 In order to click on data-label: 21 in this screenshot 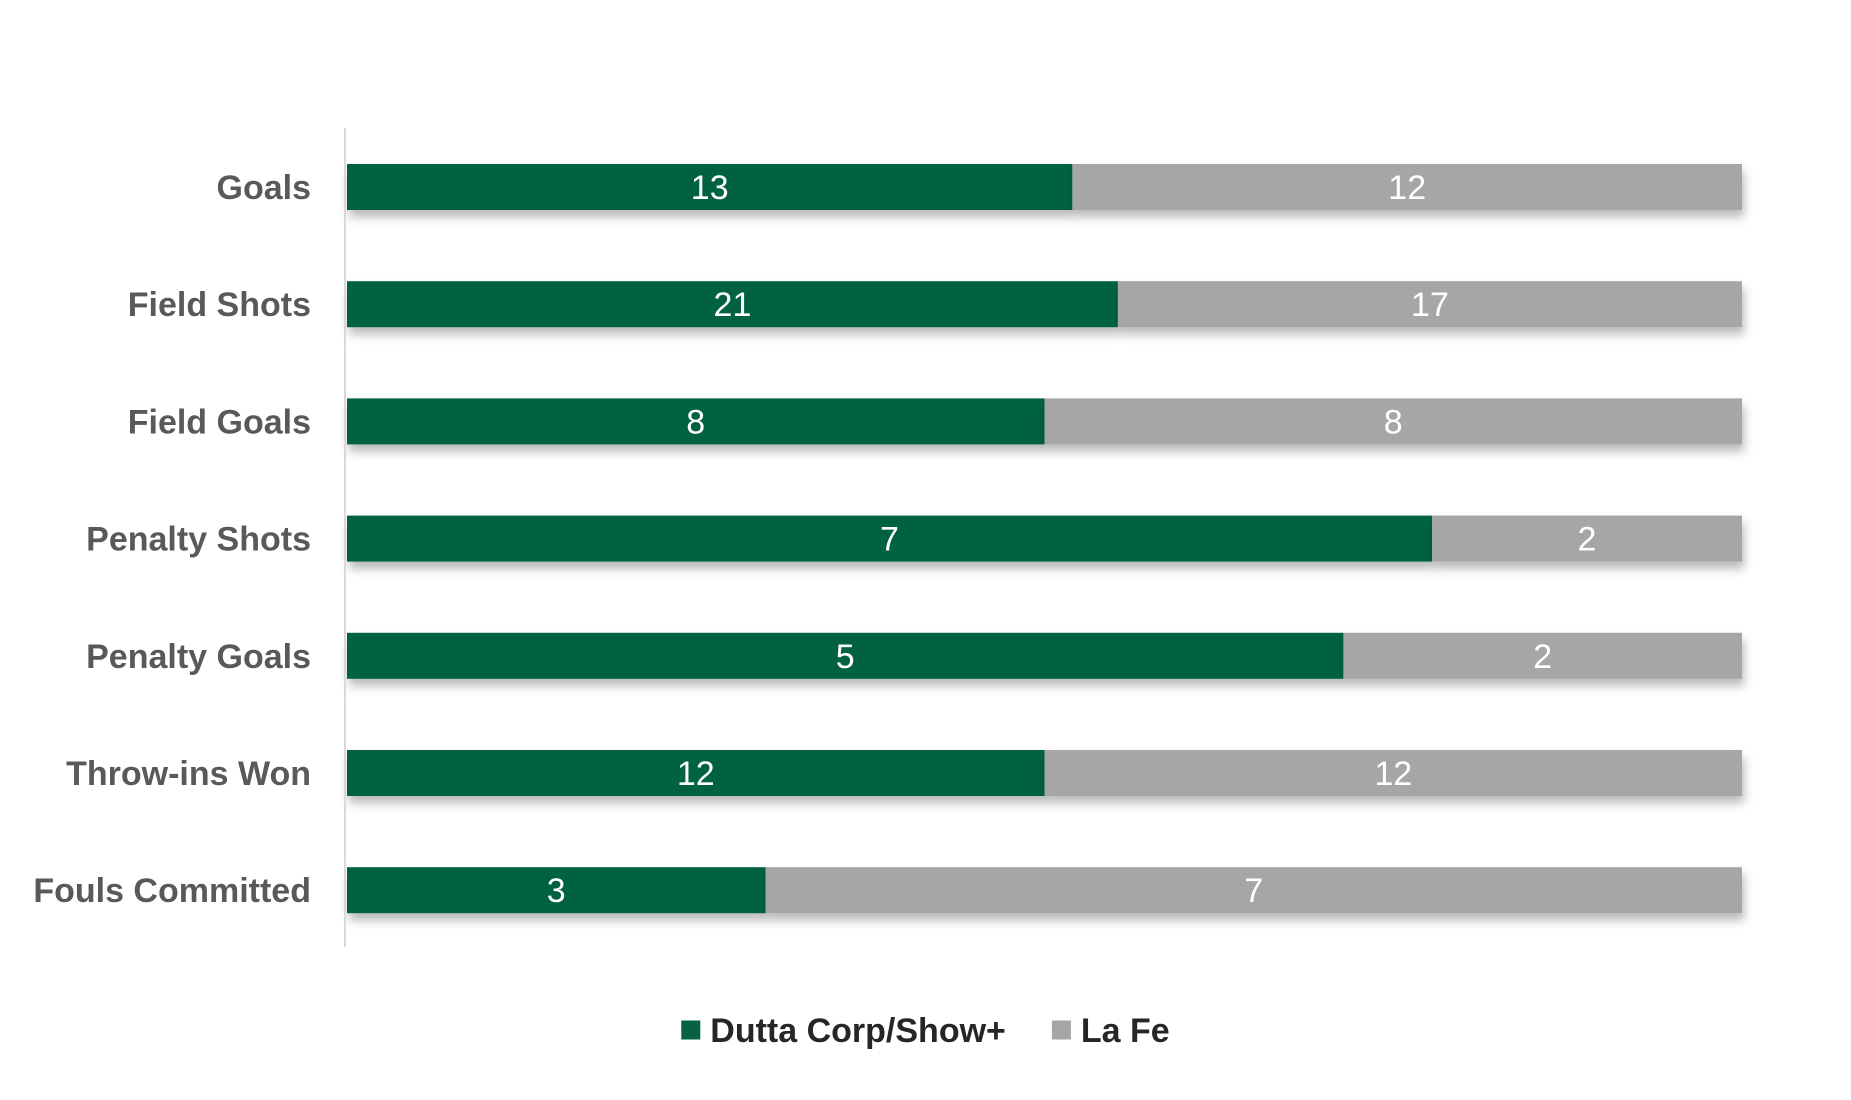, I will do `click(733, 305)`.